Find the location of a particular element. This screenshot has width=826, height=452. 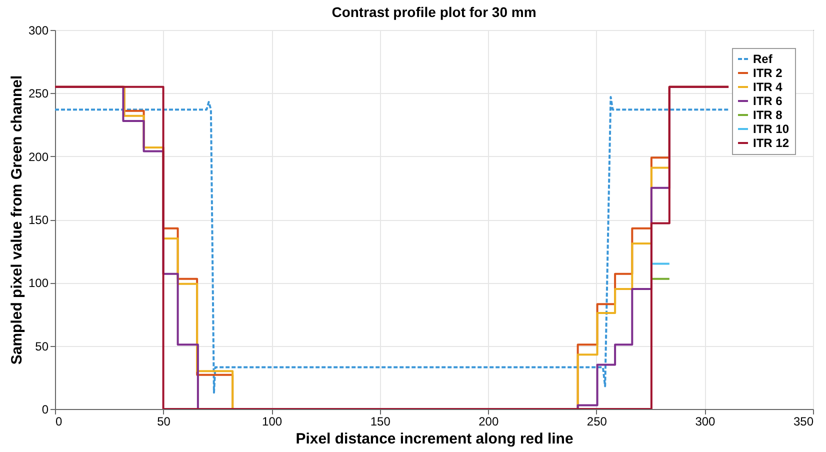

y-tick-label: 100 is located at coordinates (38, 283).